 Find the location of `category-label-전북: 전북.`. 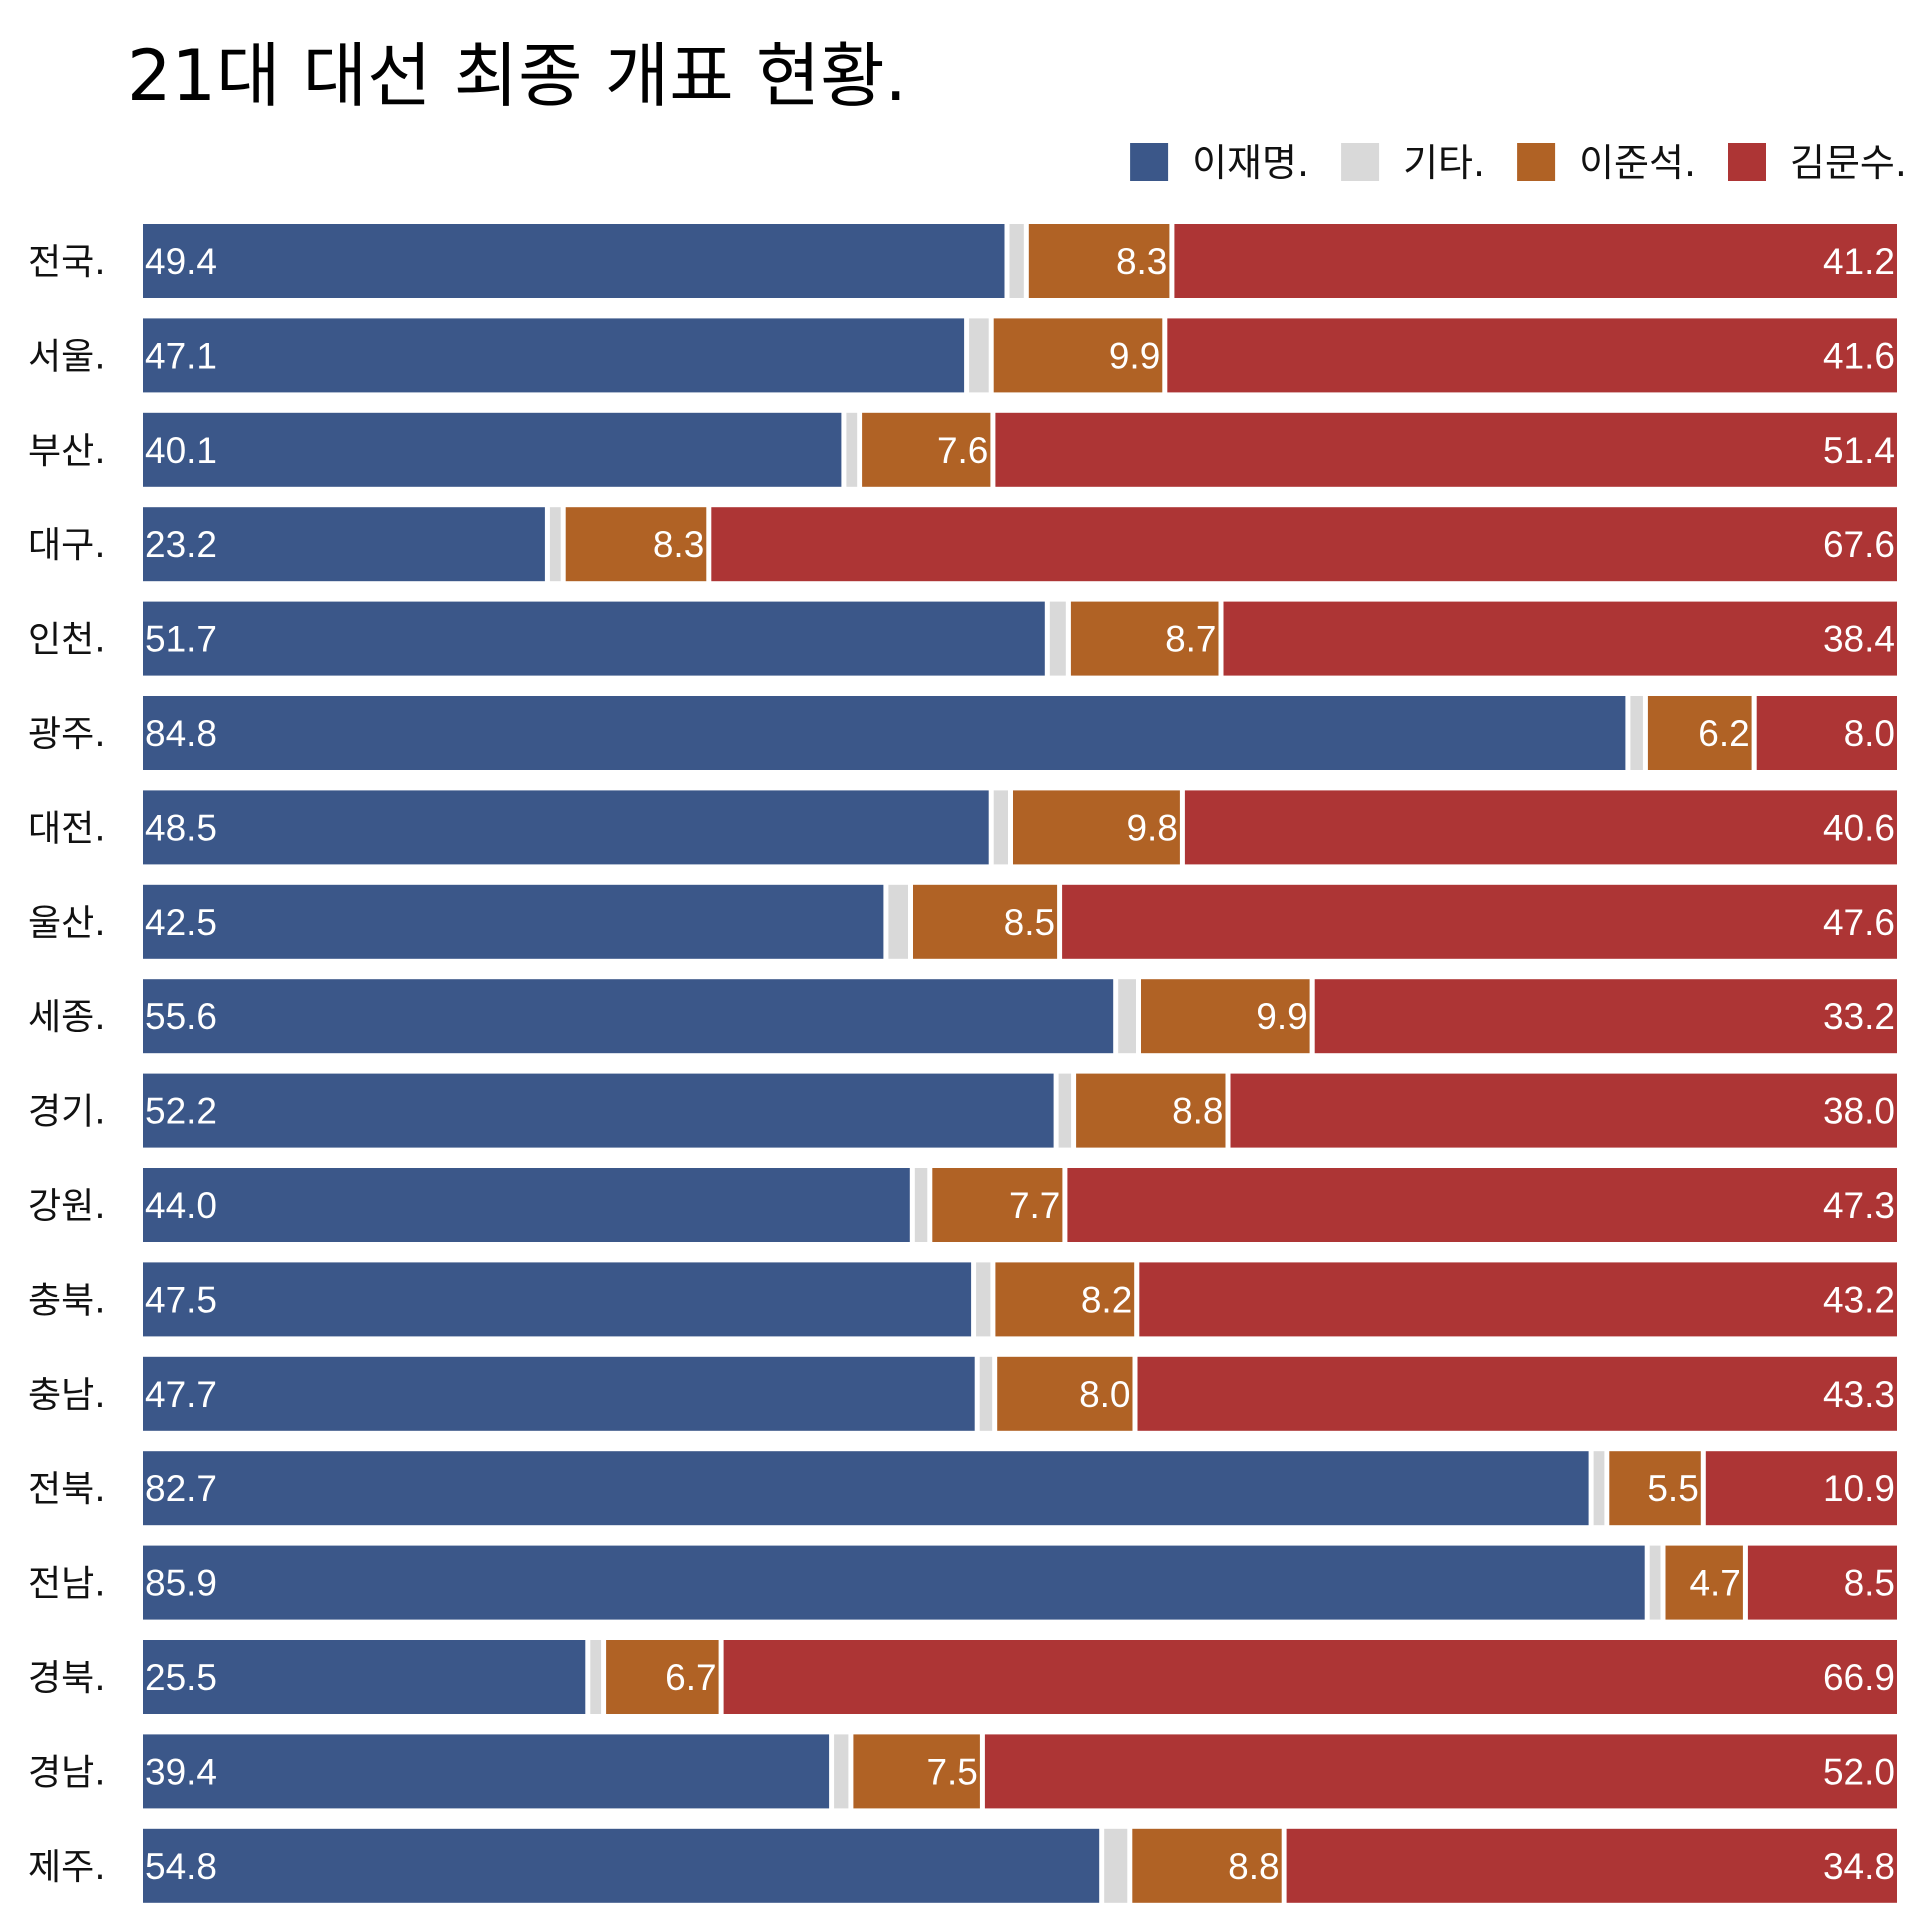

category-label-전북: 전북. is located at coordinates (67, 1489).